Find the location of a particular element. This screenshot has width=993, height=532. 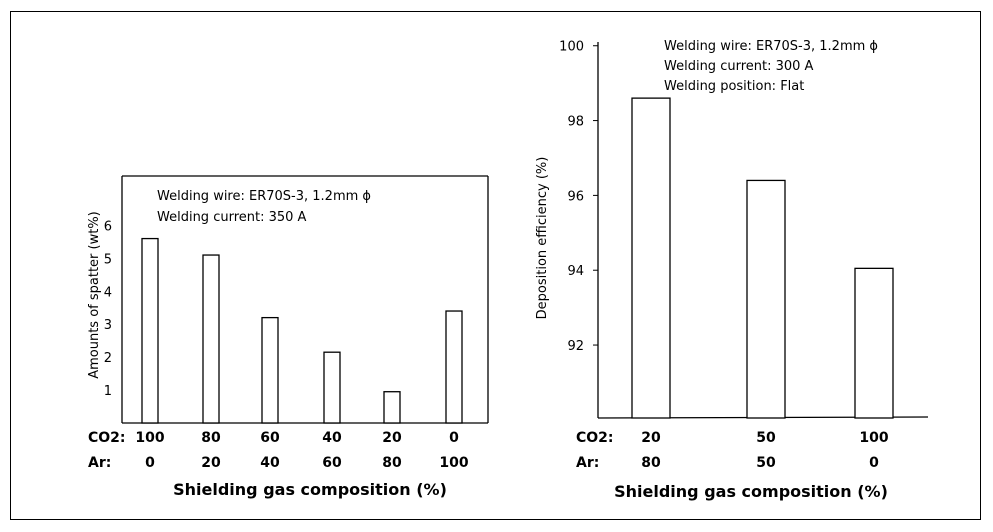

chart1-row-label-co2: CO2: is located at coordinates (107, 438).